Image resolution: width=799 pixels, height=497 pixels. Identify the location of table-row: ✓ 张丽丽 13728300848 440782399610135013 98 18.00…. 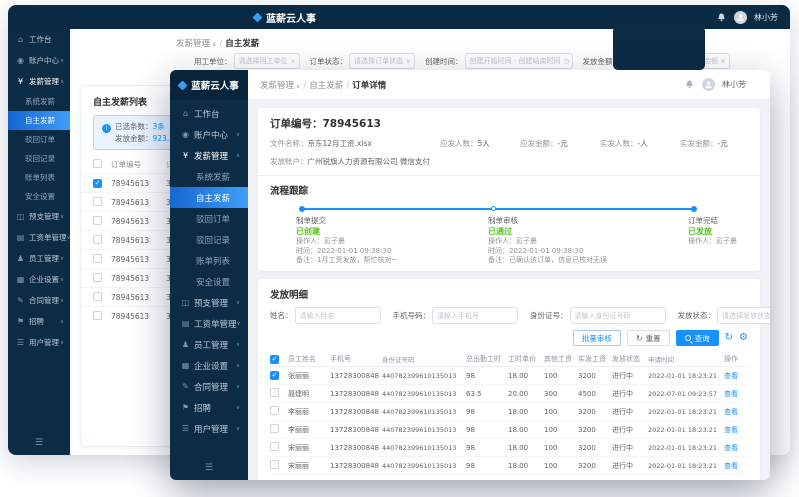
(509, 376).